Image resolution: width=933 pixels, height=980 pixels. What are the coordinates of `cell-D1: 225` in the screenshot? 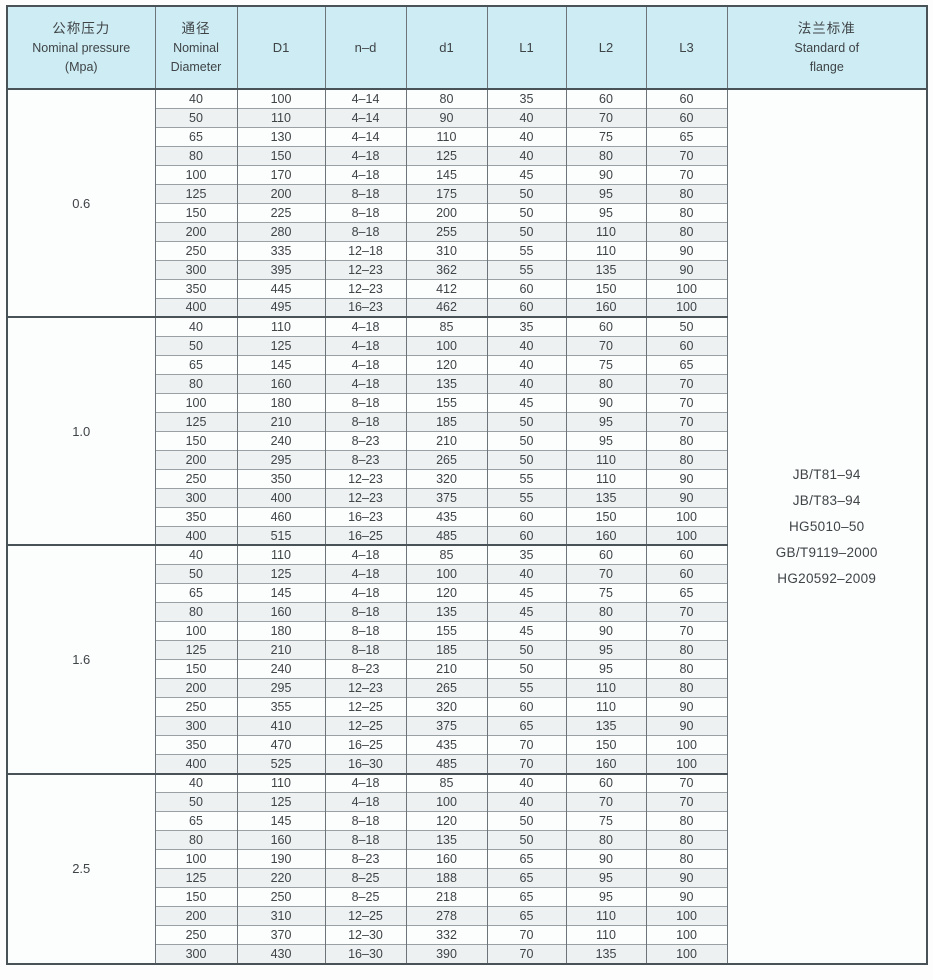 It's located at (281, 212).